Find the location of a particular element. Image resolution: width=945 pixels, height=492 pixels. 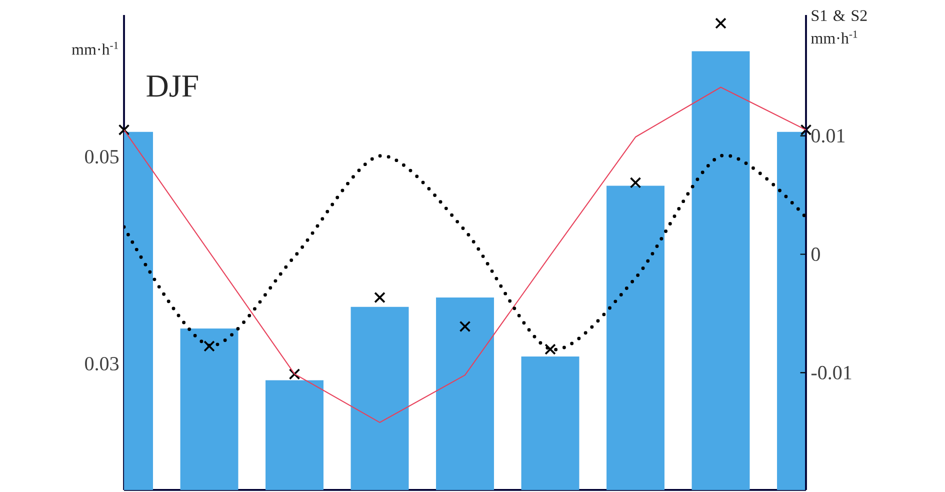

text: DJF is located at coordinates (172, 86).